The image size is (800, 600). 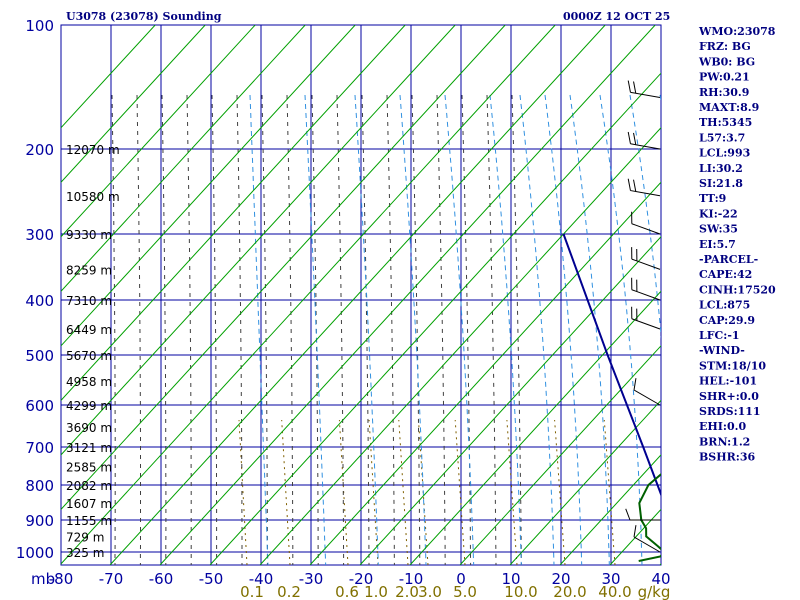 What do you see at coordinates (616, 16) in the screenshot?
I see `chart-datetime: 0000Z 12 OCT 25` at bounding box center [616, 16].